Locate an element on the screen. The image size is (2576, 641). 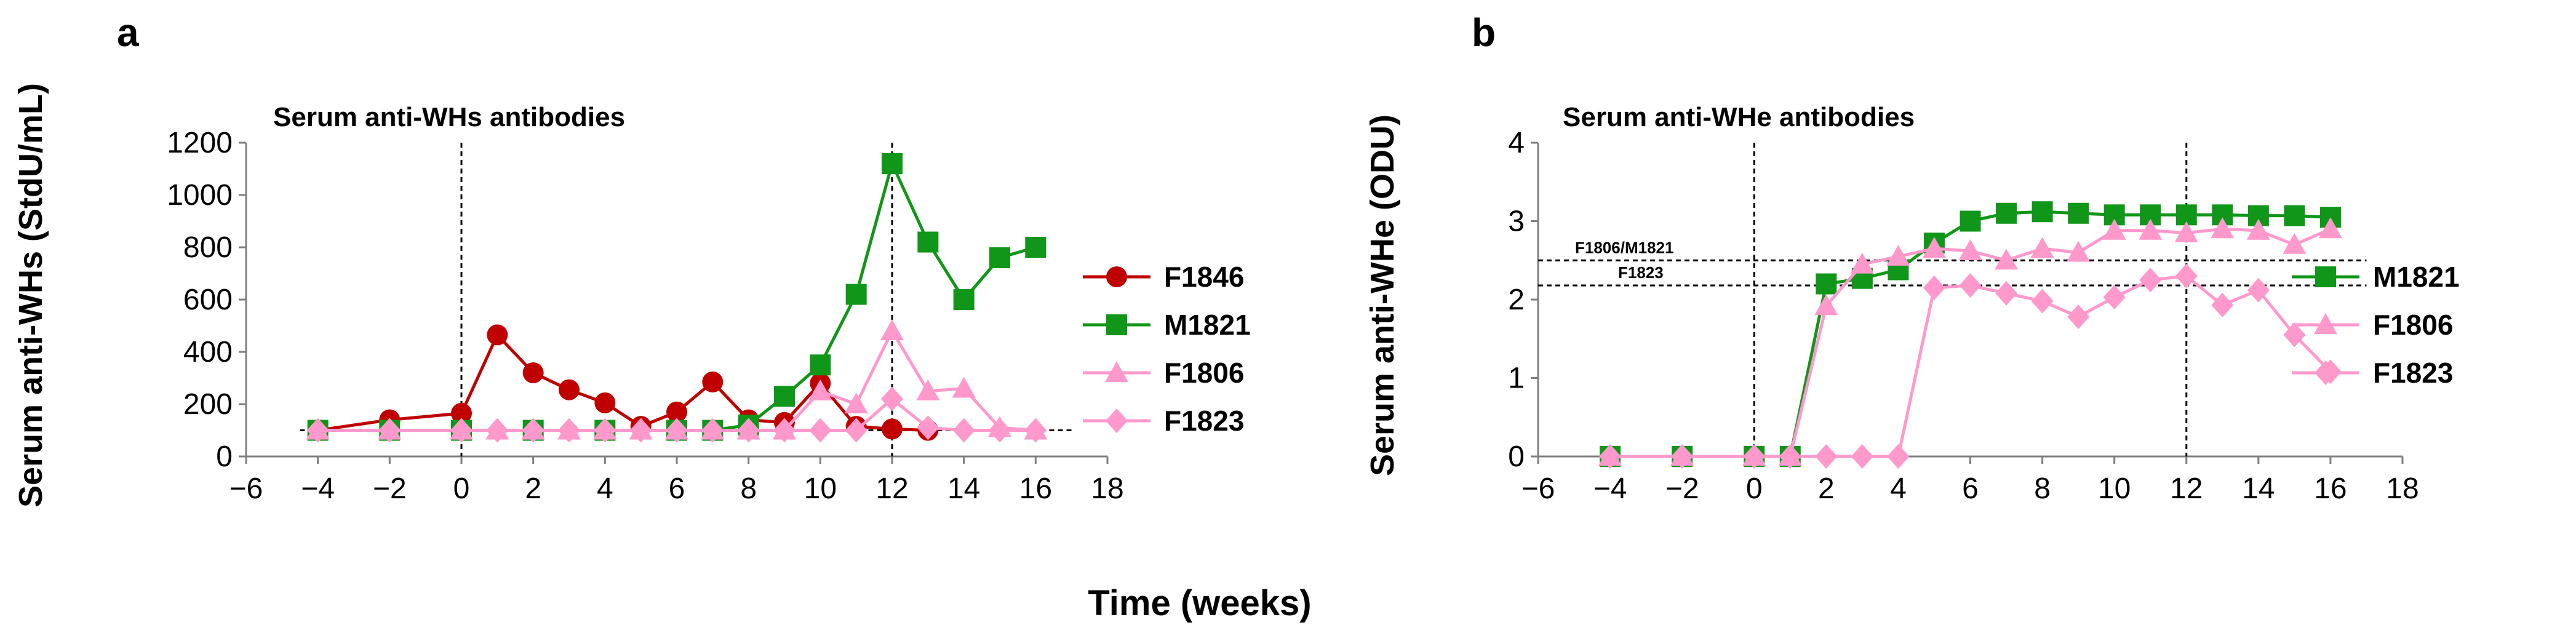
series-line-F1846 is located at coordinates (622, 382).